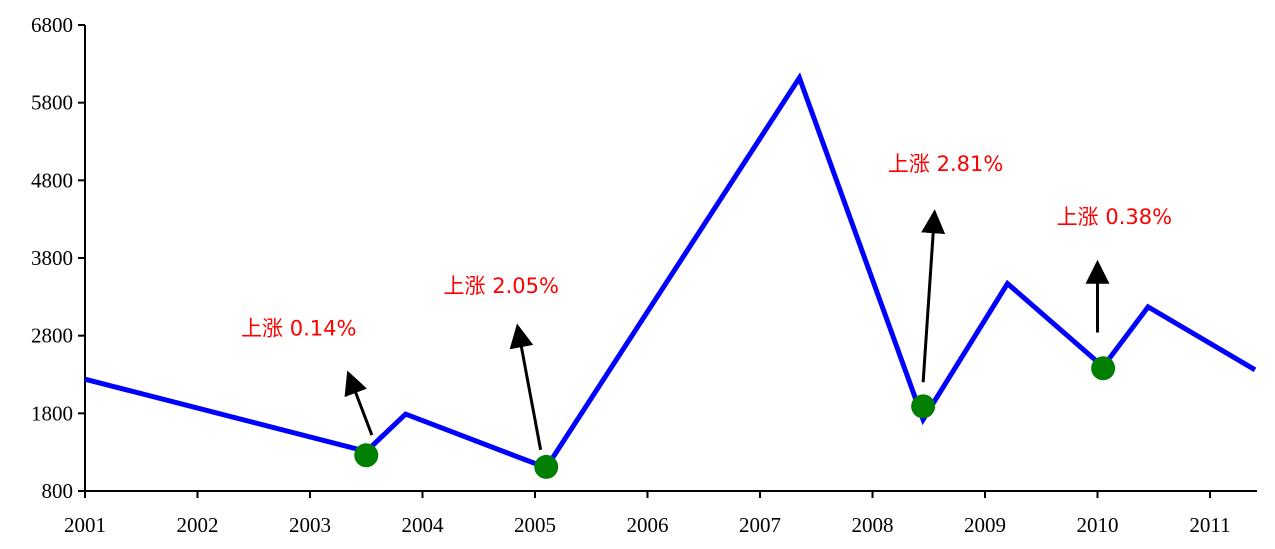 This screenshot has width=1275, height=549. What do you see at coordinates (648, 525) in the screenshot?
I see `x-tick-label: 2006` at bounding box center [648, 525].